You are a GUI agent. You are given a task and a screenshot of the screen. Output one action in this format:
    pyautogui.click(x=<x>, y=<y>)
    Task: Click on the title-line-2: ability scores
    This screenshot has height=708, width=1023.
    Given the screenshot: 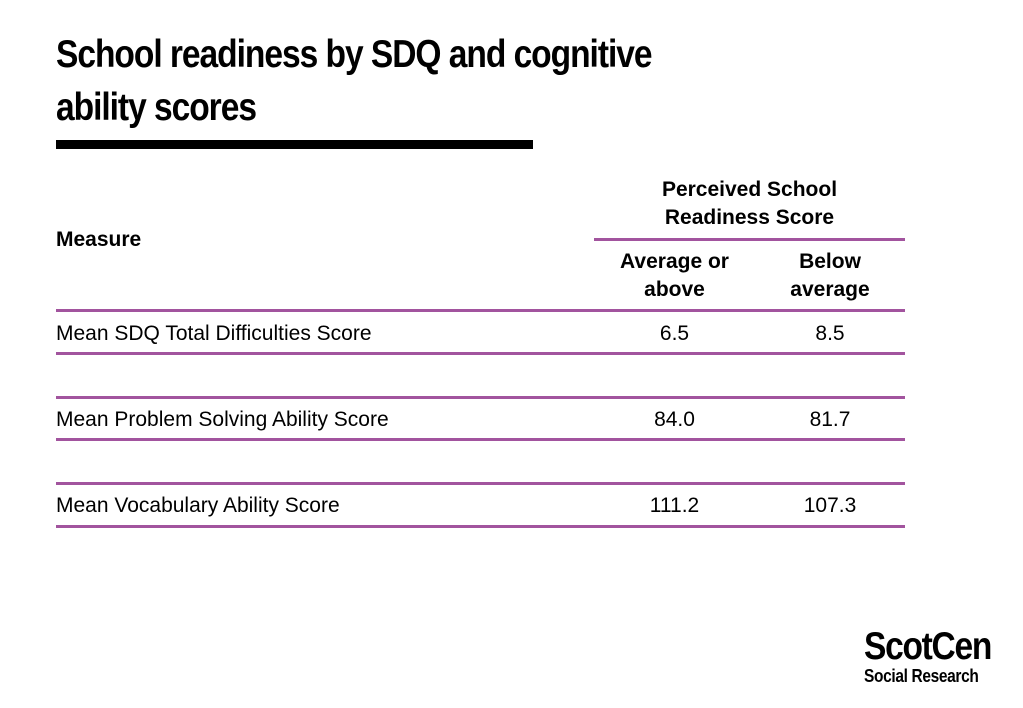 What is the action you would take?
    pyautogui.click(x=156, y=107)
    